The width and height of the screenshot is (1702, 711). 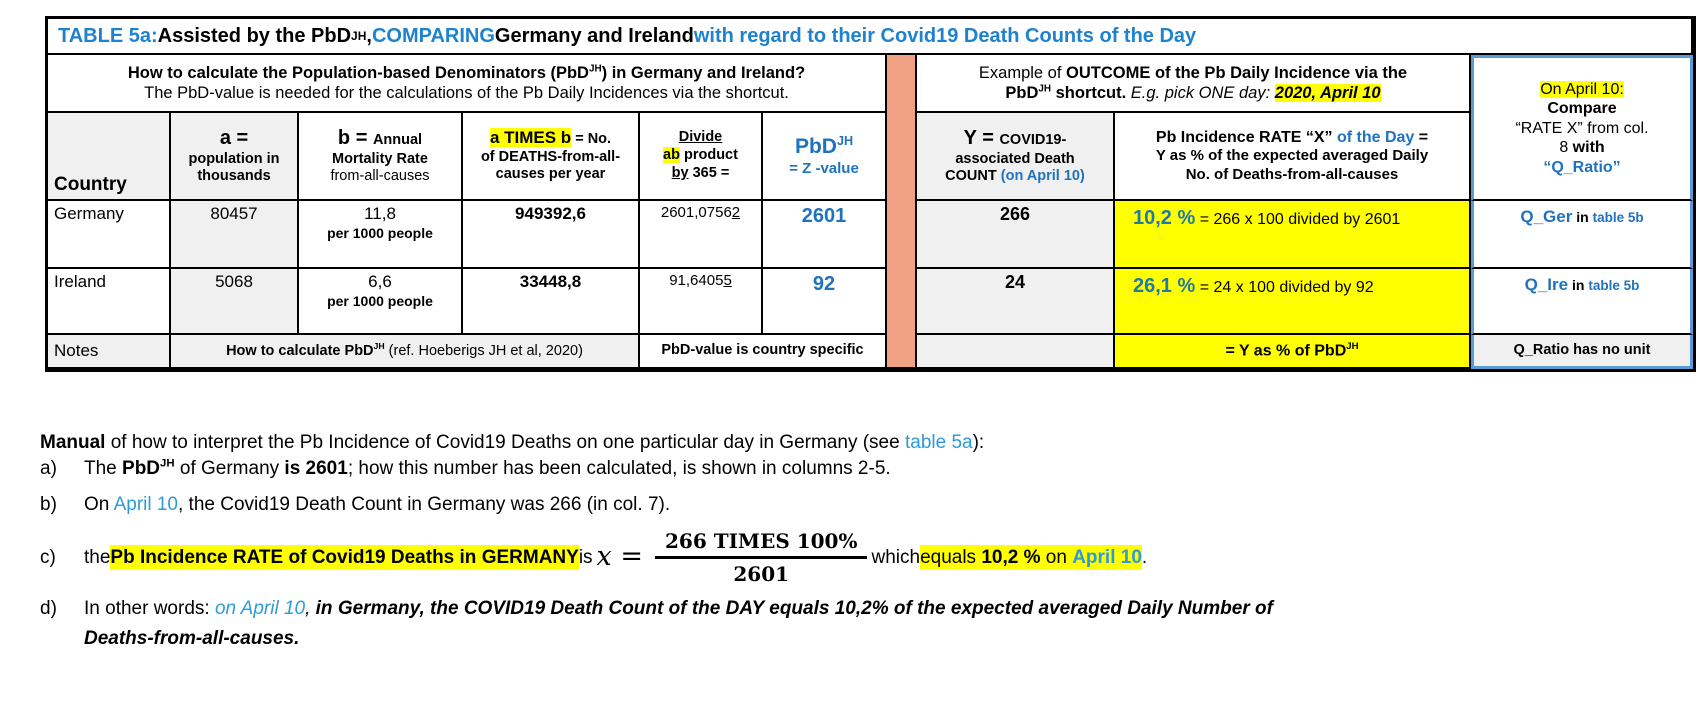 I want to click on title-countries: Germany and Ireland, so click(x=594, y=35).